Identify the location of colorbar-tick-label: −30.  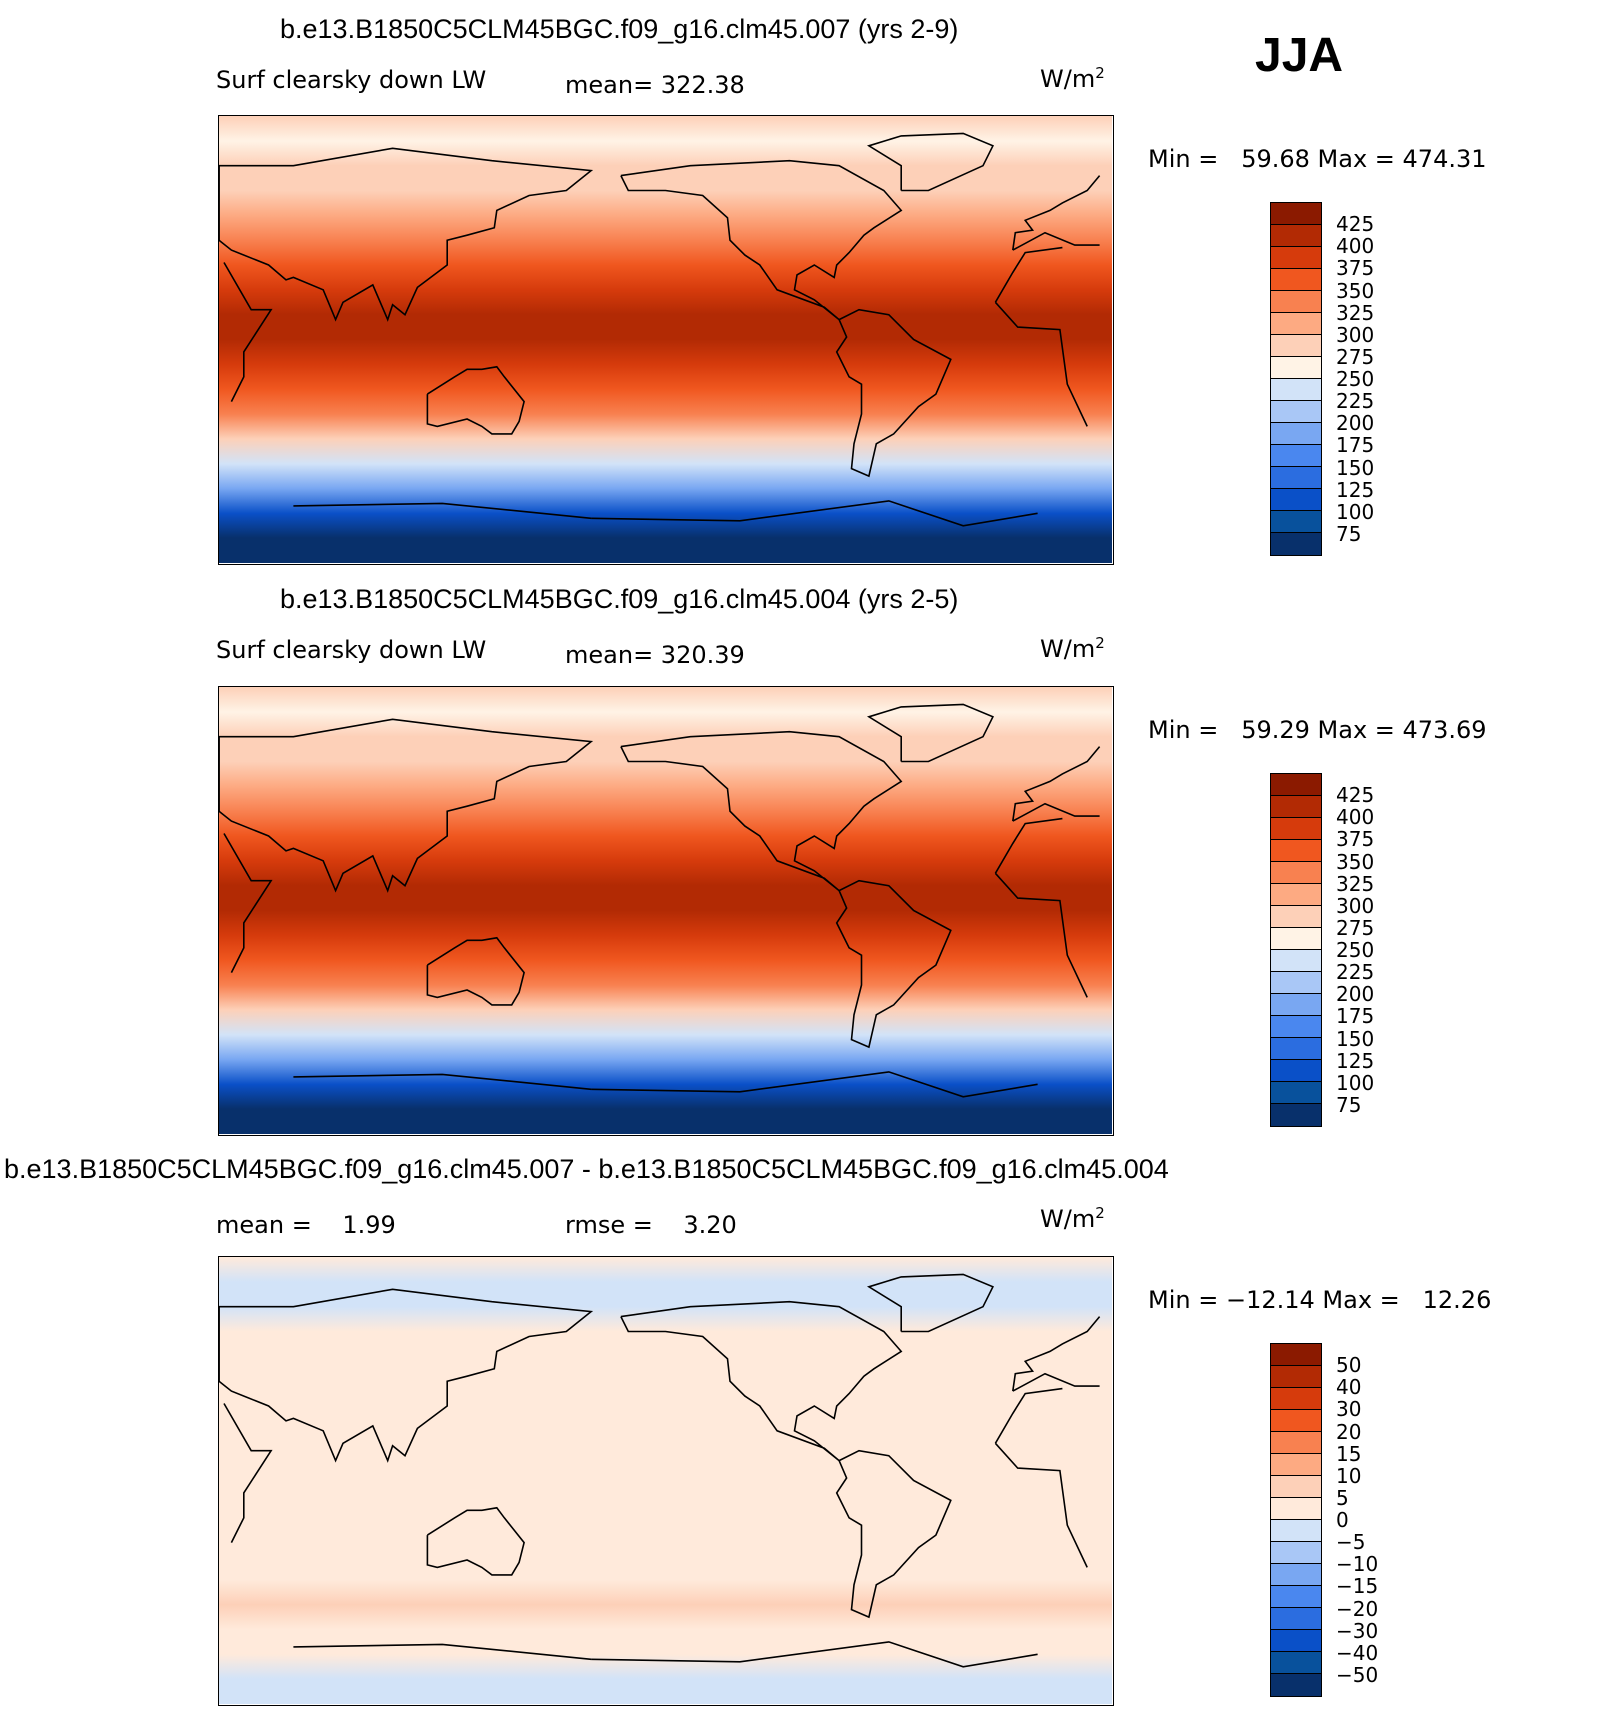
(1357, 1630).